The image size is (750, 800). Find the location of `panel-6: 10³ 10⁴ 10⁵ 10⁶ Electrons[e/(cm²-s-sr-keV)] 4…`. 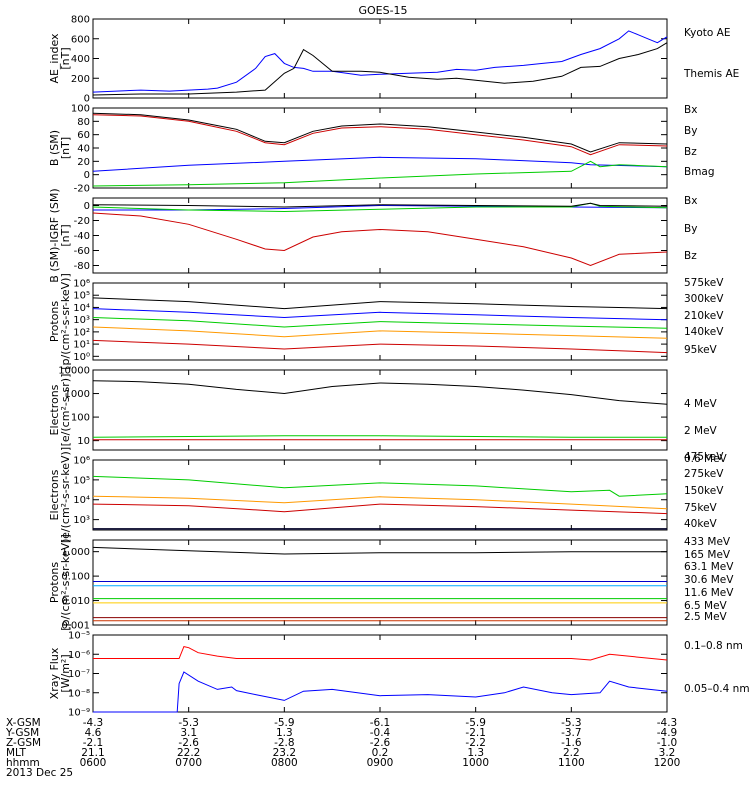

panel-6: 10³ 10⁴ 10⁵ 10⁶ Electrons[e/(cm²-s-sr-keV)] 4… is located at coordinates (386, 495).